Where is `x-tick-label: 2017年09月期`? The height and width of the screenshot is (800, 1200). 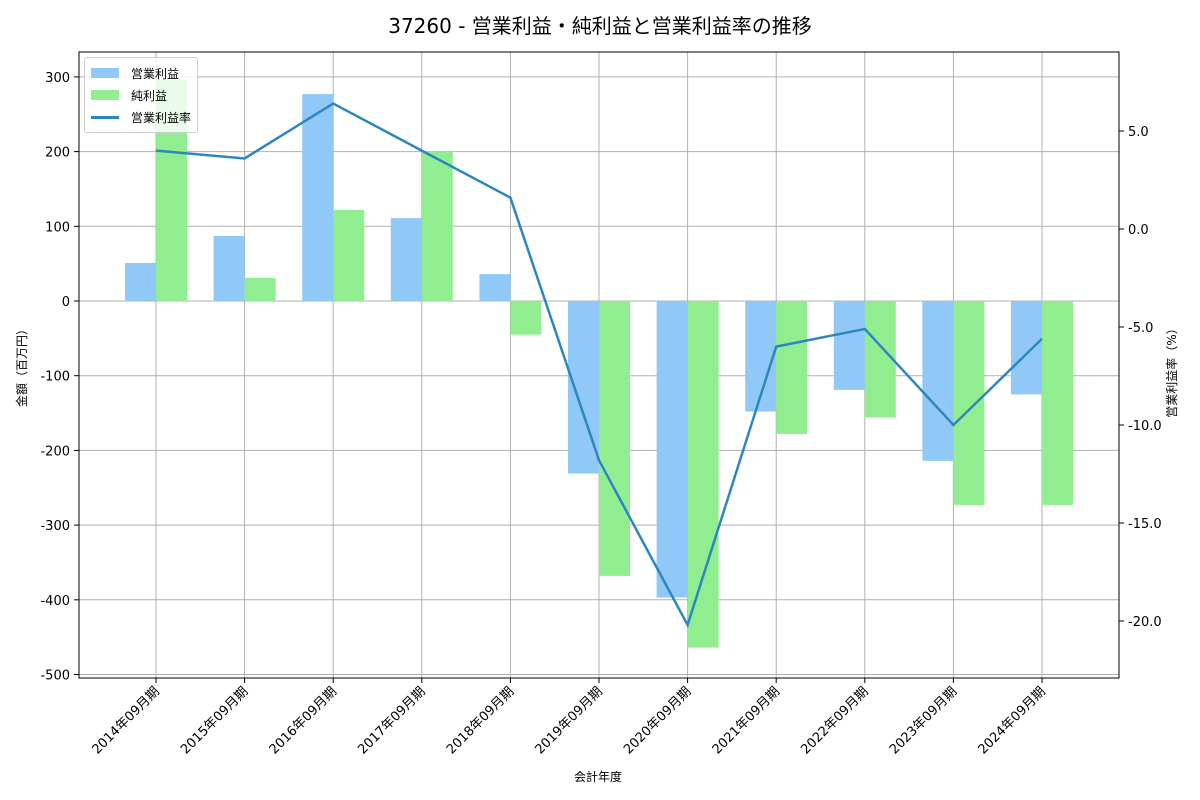
x-tick-label: 2017年09月期 is located at coordinates (391, 720).